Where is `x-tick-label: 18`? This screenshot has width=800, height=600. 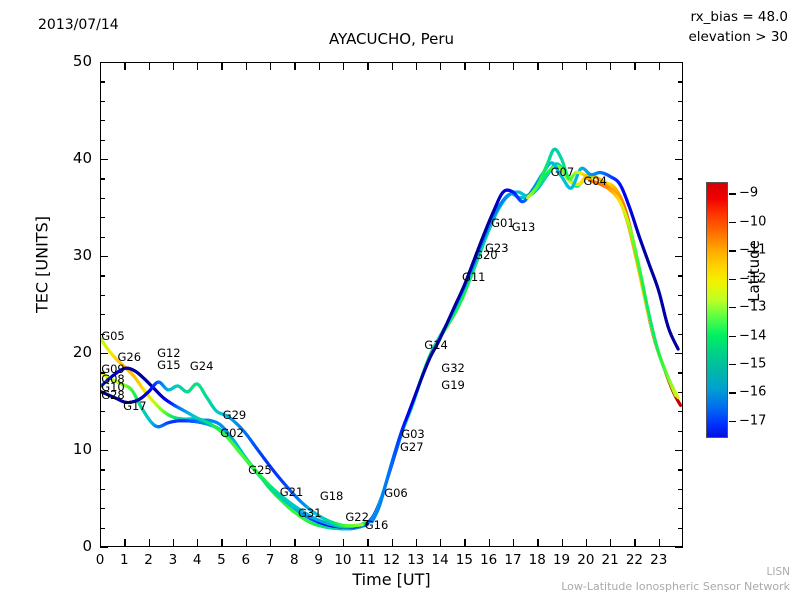 x-tick-label: 18 is located at coordinates (537, 560).